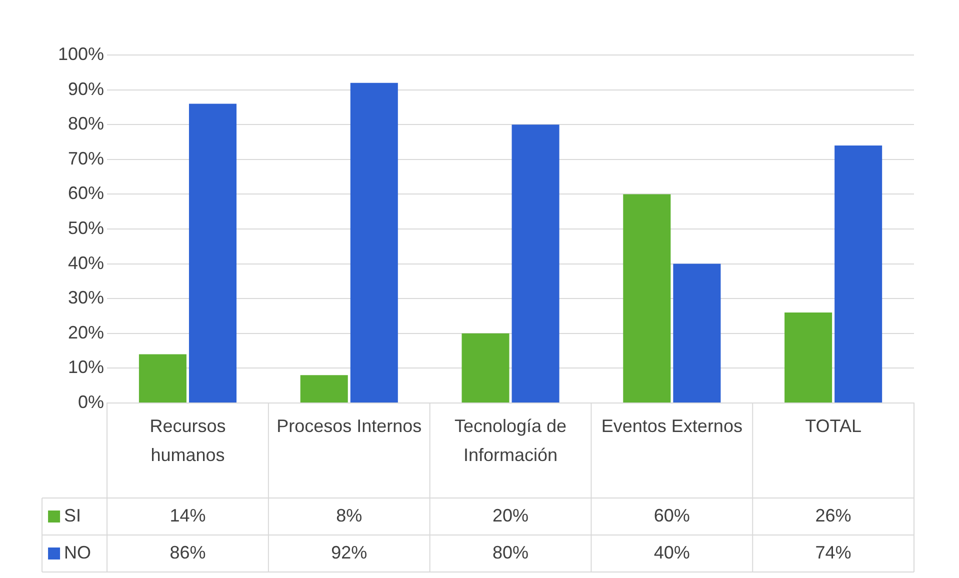 The image size is (959, 578). I want to click on x-tick-label: Procesos Internos, so click(349, 426).